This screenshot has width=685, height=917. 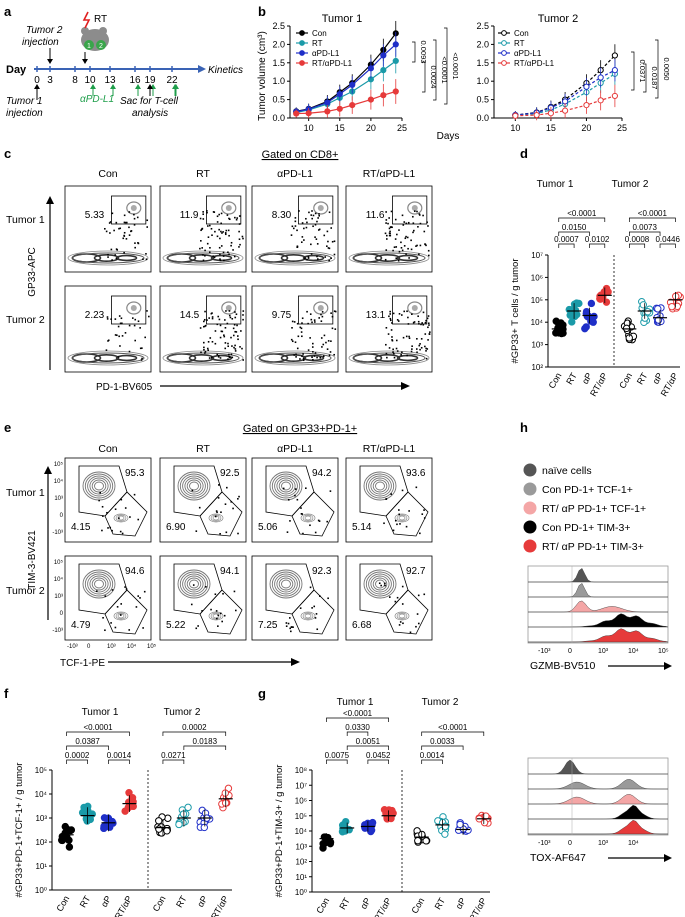 What do you see at coordinates (189, 215) in the screenshot?
I see `gate-percentage: 11.9` at bounding box center [189, 215].